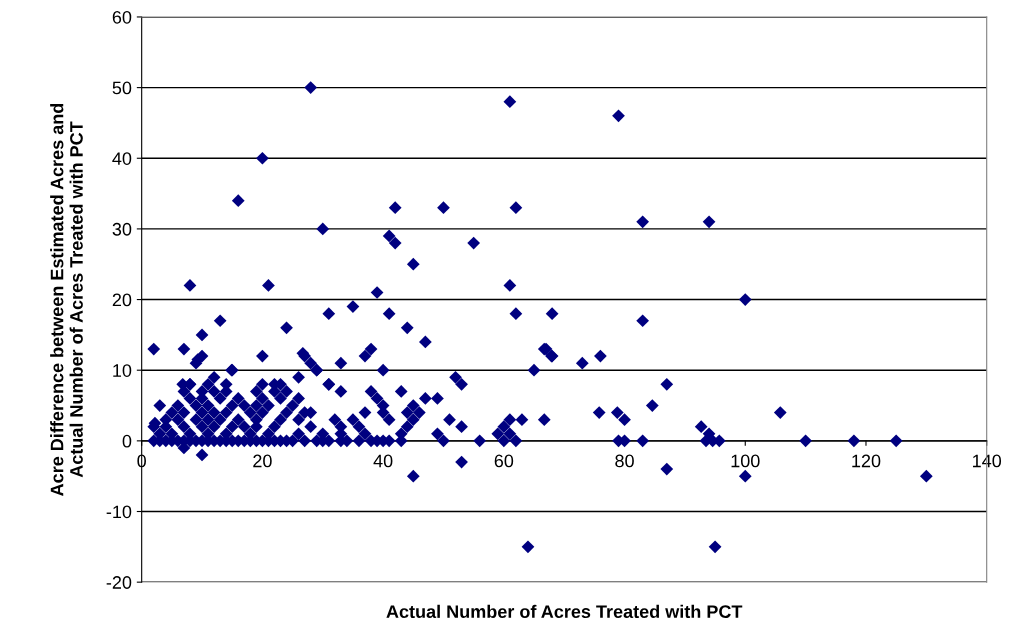 Image resolution: width=1012 pixels, height=628 pixels. What do you see at coordinates (122, 300) in the screenshot?
I see `y-tick-label: 20` at bounding box center [122, 300].